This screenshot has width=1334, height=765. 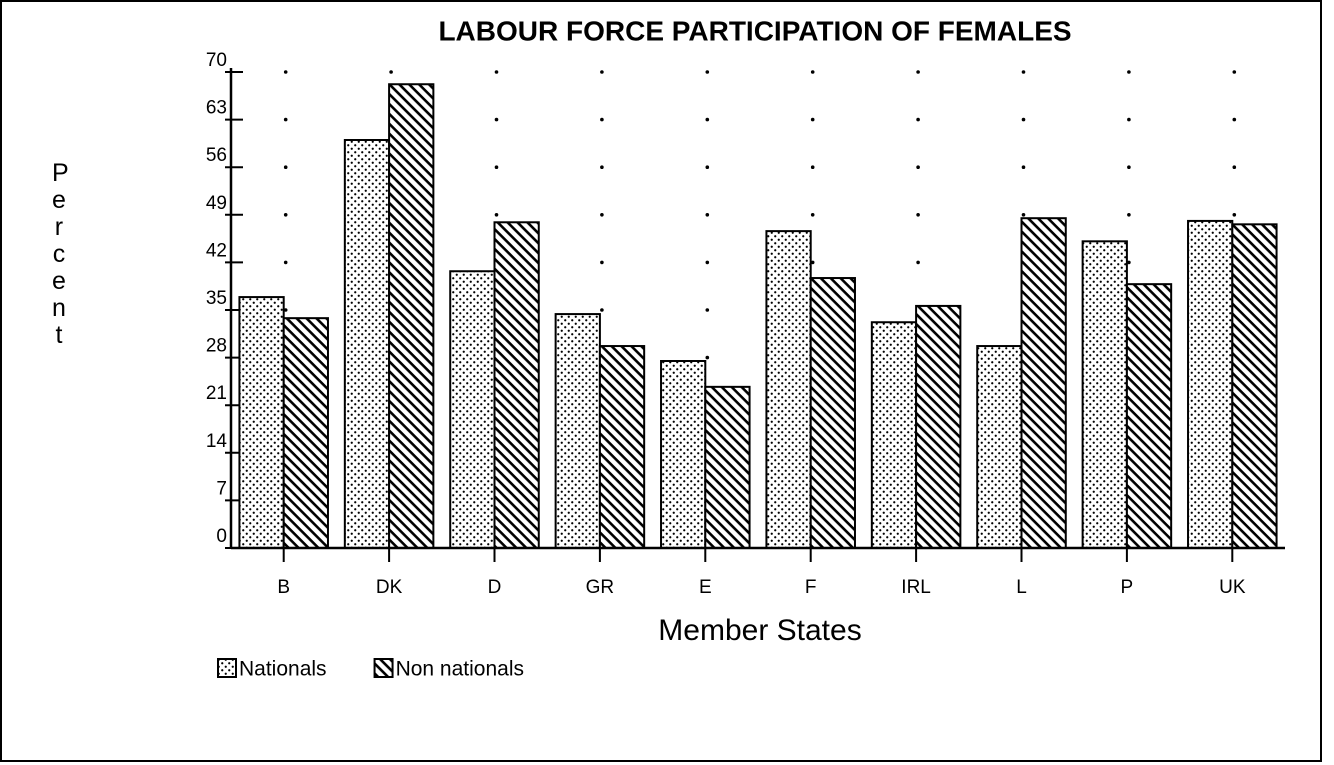 I want to click on y-tick-label: 42, so click(x=216, y=250).